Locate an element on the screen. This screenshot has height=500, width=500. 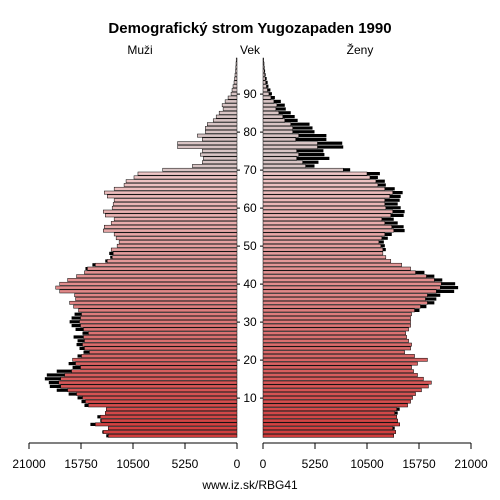
age-tick-label: 10 is located at coordinates (250, 398).